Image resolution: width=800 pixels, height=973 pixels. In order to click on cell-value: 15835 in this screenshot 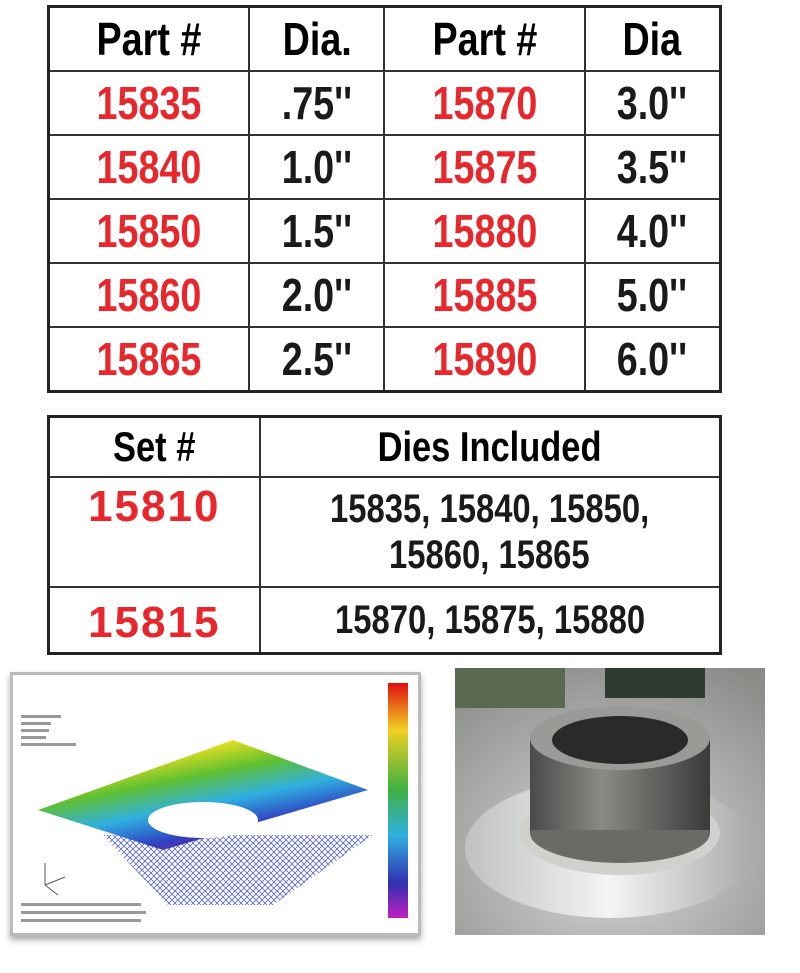, I will do `click(149, 103)`.